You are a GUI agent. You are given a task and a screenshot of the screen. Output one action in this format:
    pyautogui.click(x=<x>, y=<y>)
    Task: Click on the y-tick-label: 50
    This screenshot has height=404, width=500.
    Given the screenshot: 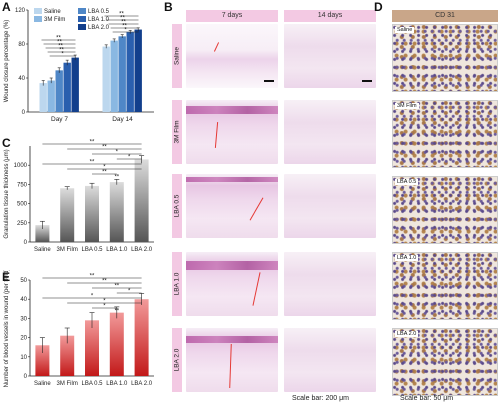 What is the action you would take?
    pyautogui.click(x=23, y=281)
    